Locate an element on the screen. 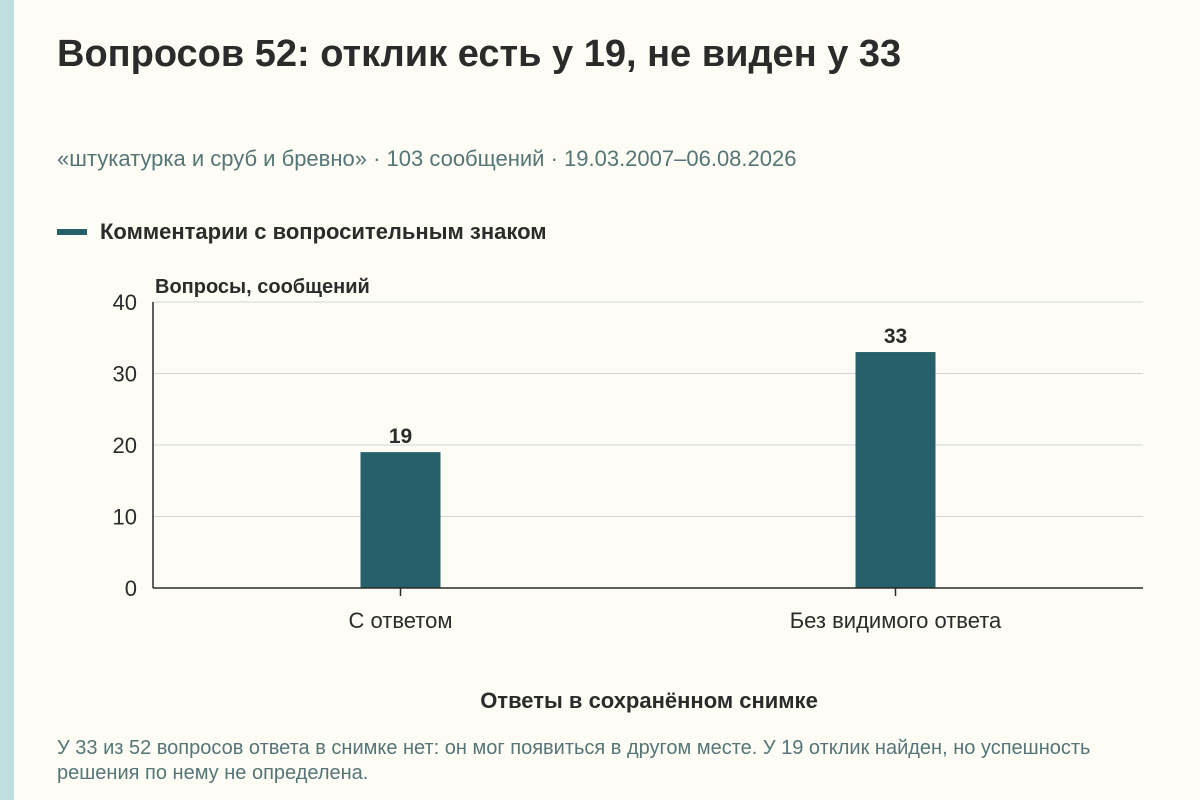 This screenshot has width=1200, height=800. y-axis: 0 10 20 30 40 is located at coordinates (133, 445).